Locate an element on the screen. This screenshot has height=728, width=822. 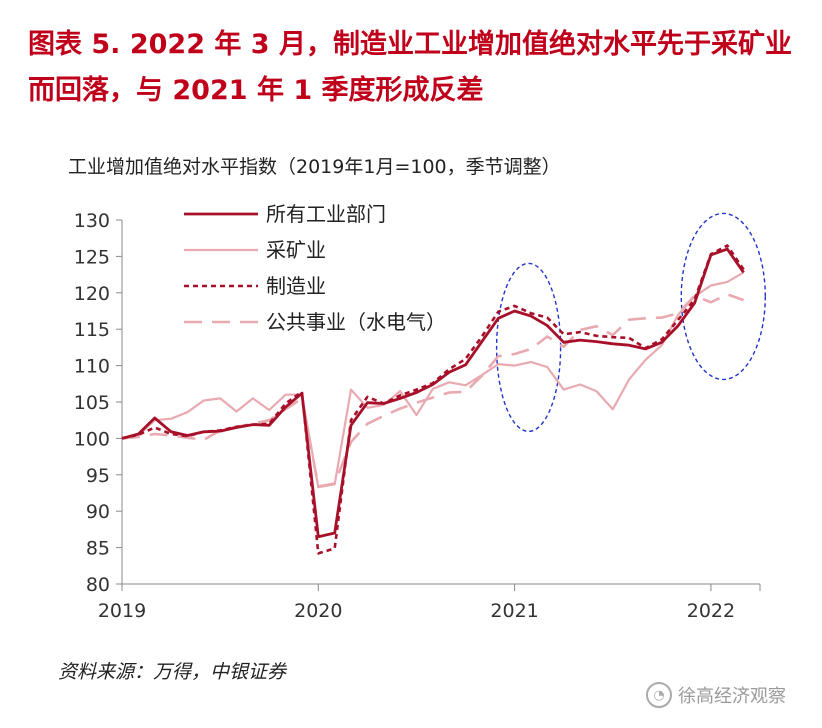
y-tick-label: 120 is located at coordinates (92, 294).